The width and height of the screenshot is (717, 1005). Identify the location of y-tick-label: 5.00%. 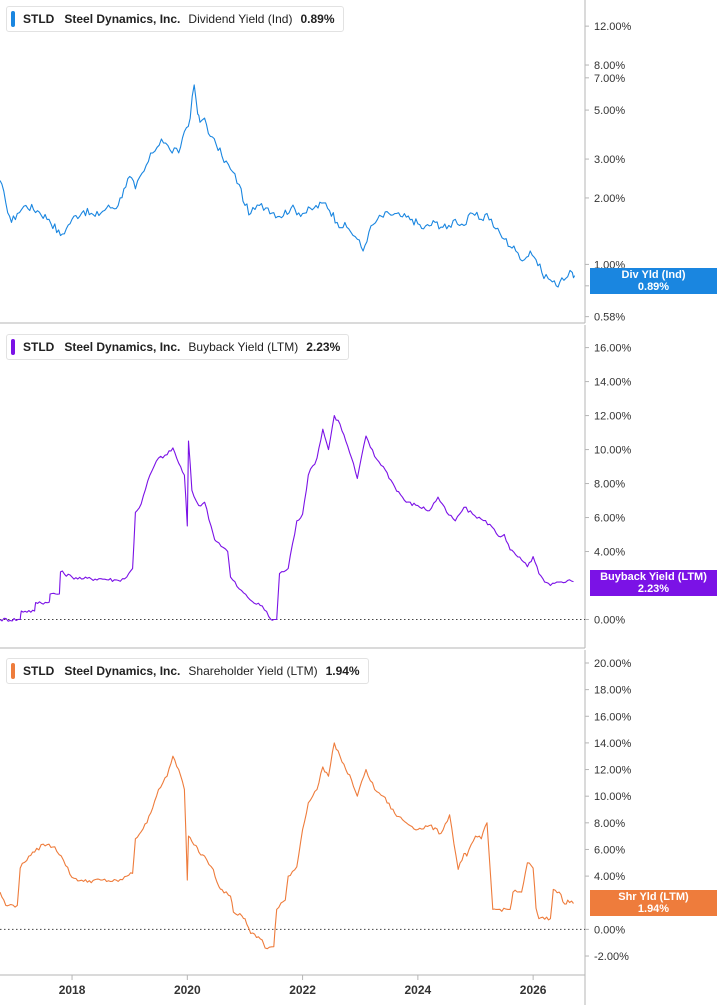
(609, 111).